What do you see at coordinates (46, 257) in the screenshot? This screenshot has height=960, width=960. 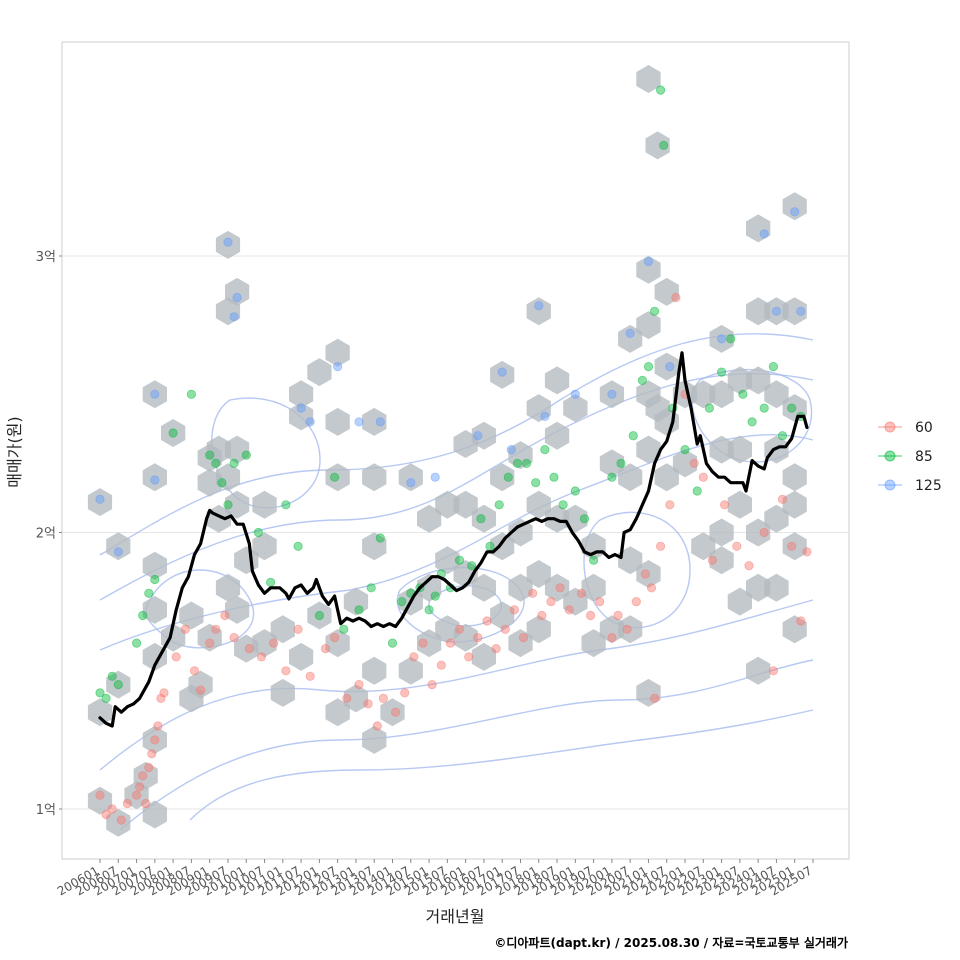 I see `y-tick-label: 3억` at bounding box center [46, 257].